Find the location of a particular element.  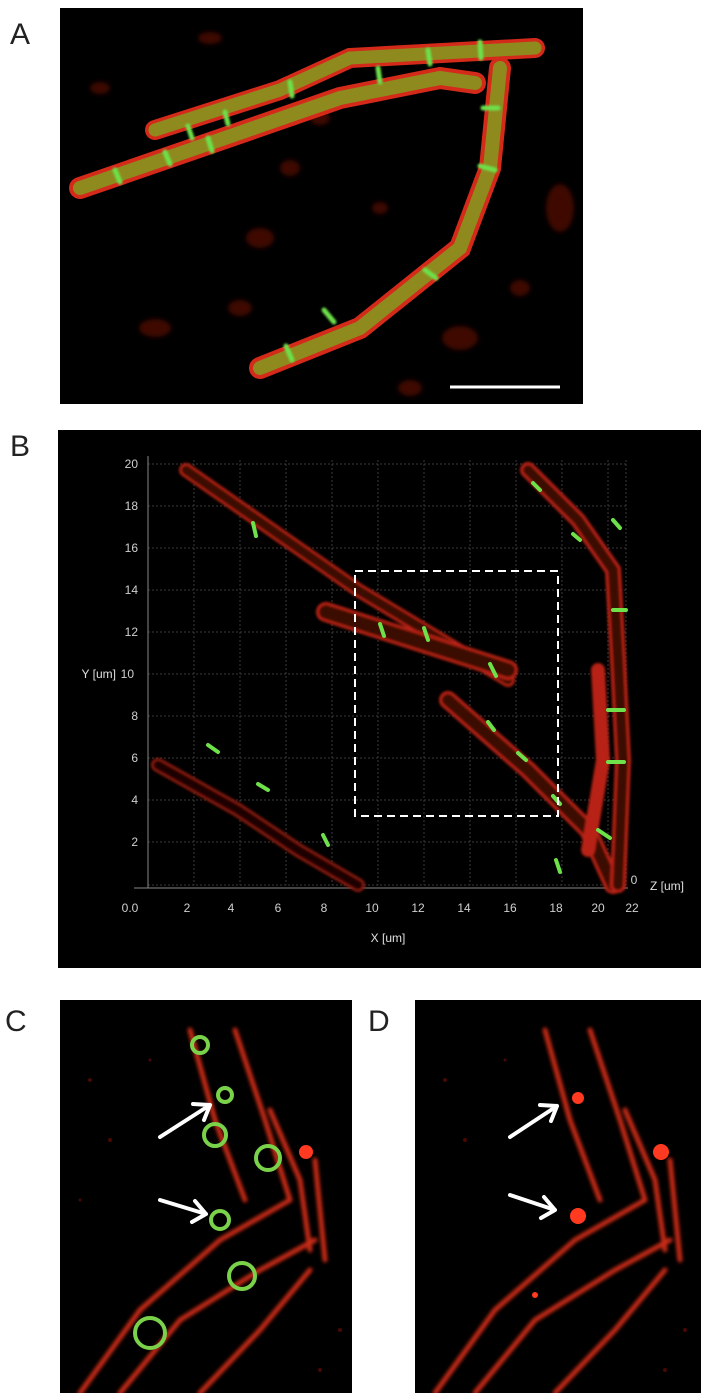

x-tick-label: 6 is located at coordinates (278, 908).